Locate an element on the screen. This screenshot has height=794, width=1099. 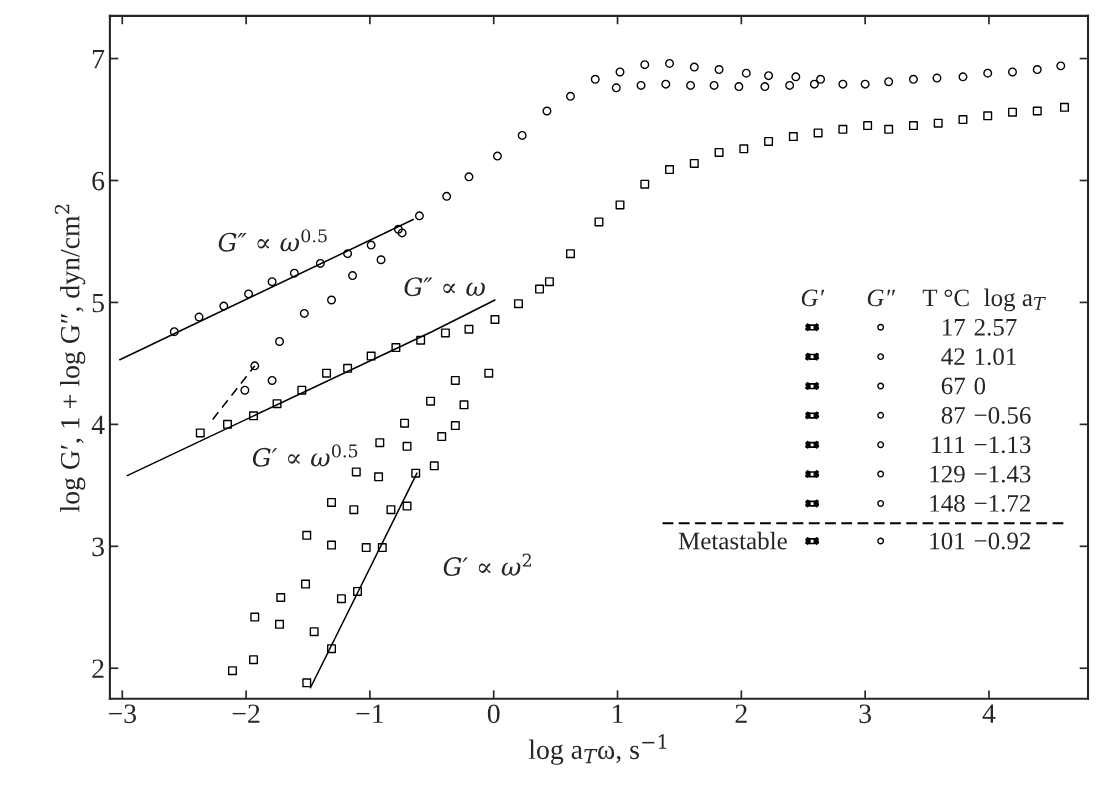
annotation: G′ ∝ ω$^{2}$ is located at coordinates (487, 564).